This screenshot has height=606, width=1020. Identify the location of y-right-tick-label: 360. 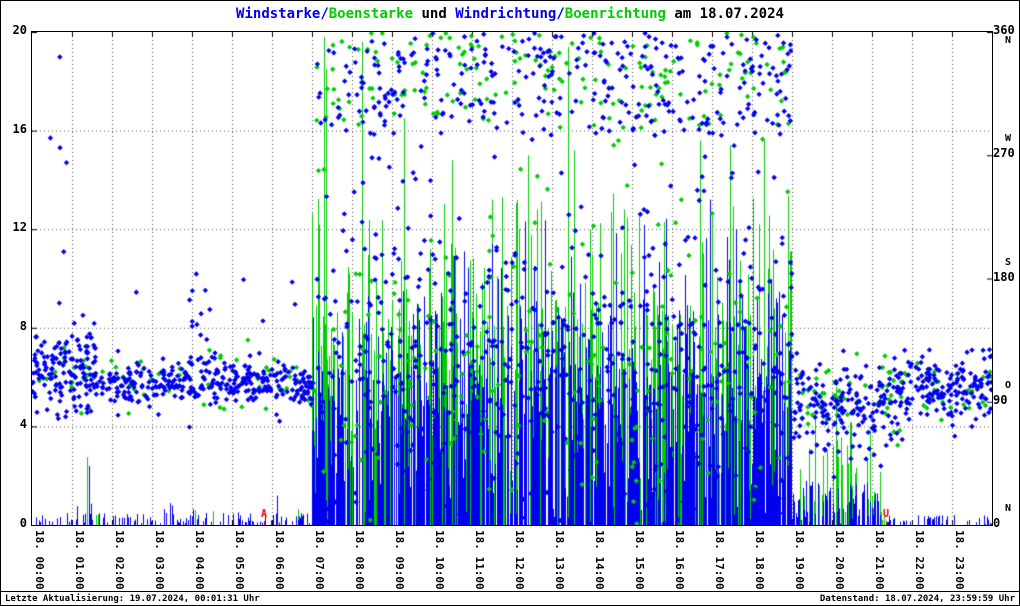
(1004, 30).